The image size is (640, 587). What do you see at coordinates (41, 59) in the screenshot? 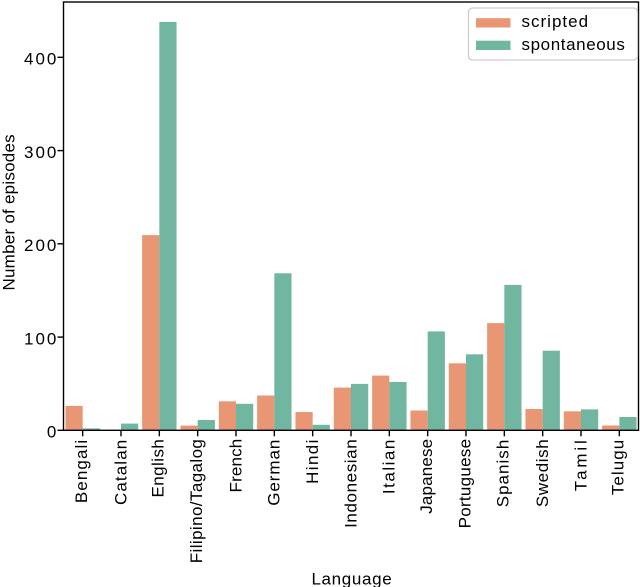
I see `svg-text: 400` at bounding box center [41, 59].